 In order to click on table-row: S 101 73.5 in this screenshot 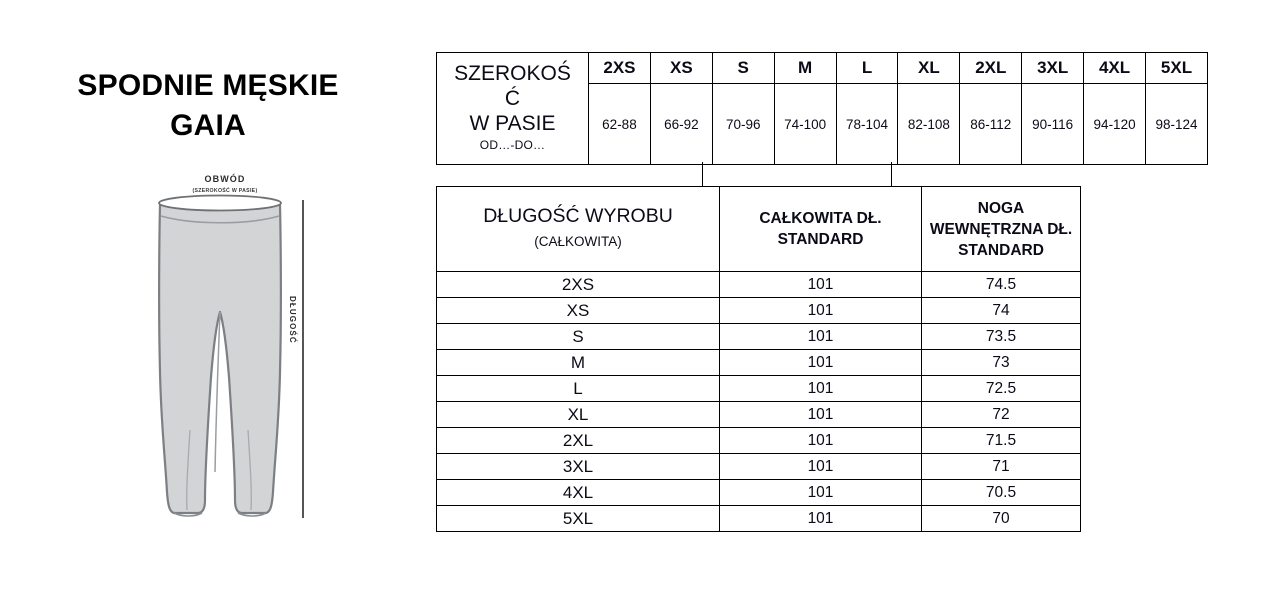, I will do `click(758, 336)`.